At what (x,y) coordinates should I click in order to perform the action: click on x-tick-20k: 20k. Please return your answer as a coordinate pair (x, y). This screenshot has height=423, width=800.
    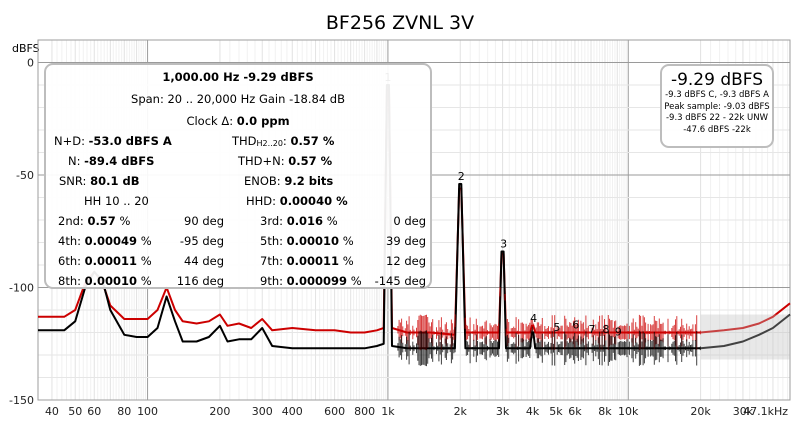
    Looking at the image, I should click on (700, 411).